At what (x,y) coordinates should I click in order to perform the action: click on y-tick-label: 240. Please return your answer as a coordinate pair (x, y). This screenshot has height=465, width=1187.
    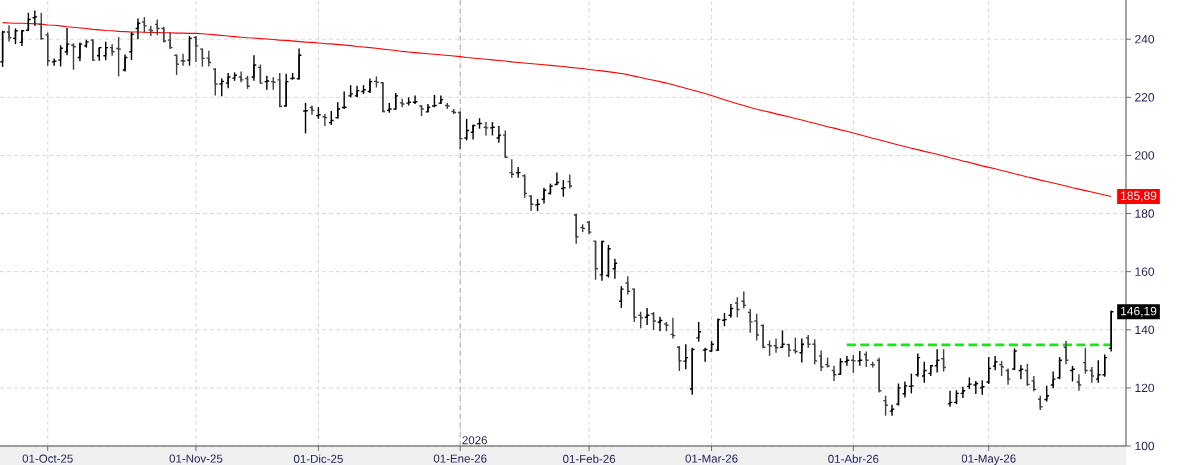
    Looking at the image, I should click on (1145, 39).